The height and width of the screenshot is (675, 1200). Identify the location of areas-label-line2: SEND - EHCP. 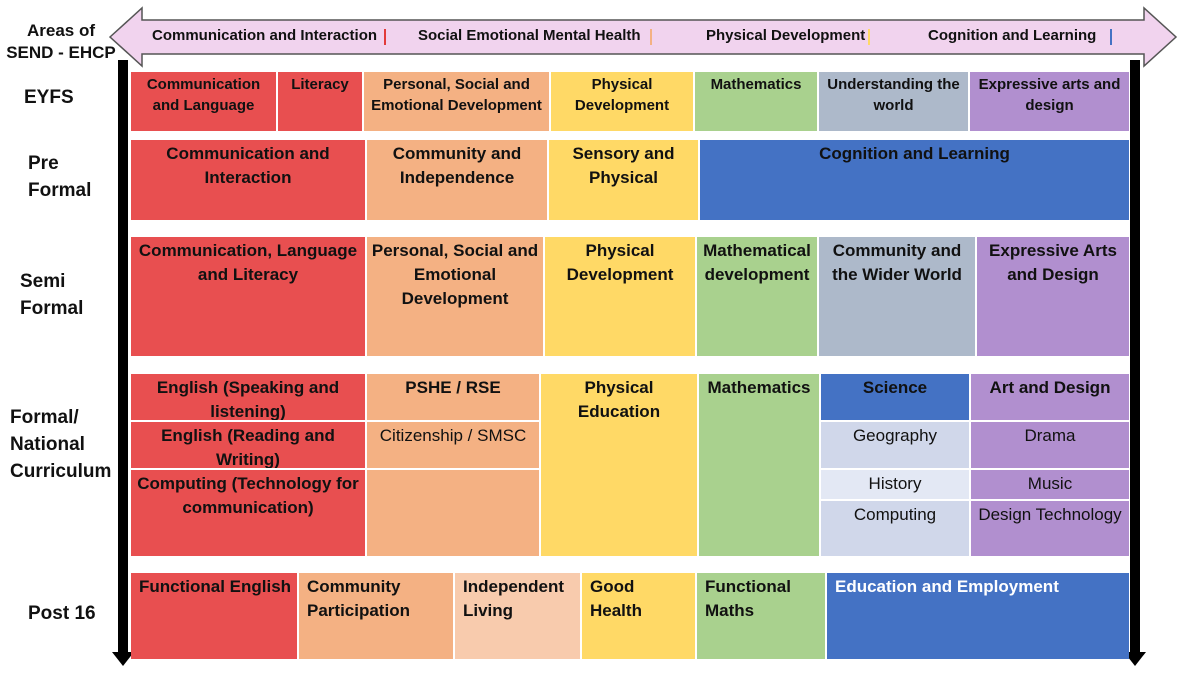
(61, 52).